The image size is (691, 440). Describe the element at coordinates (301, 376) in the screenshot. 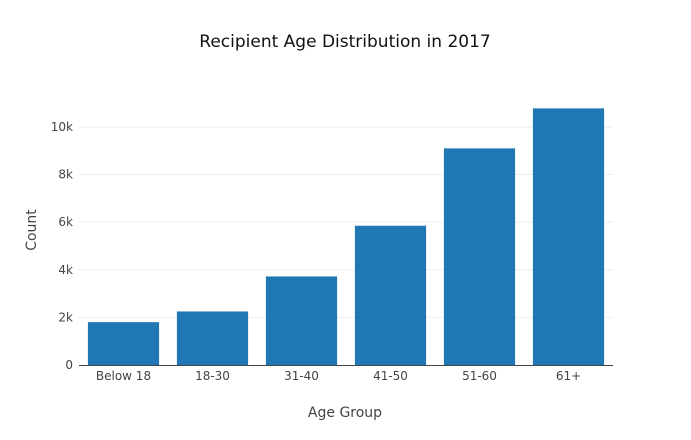

I see `x-tick-label: 31-40` at that location.